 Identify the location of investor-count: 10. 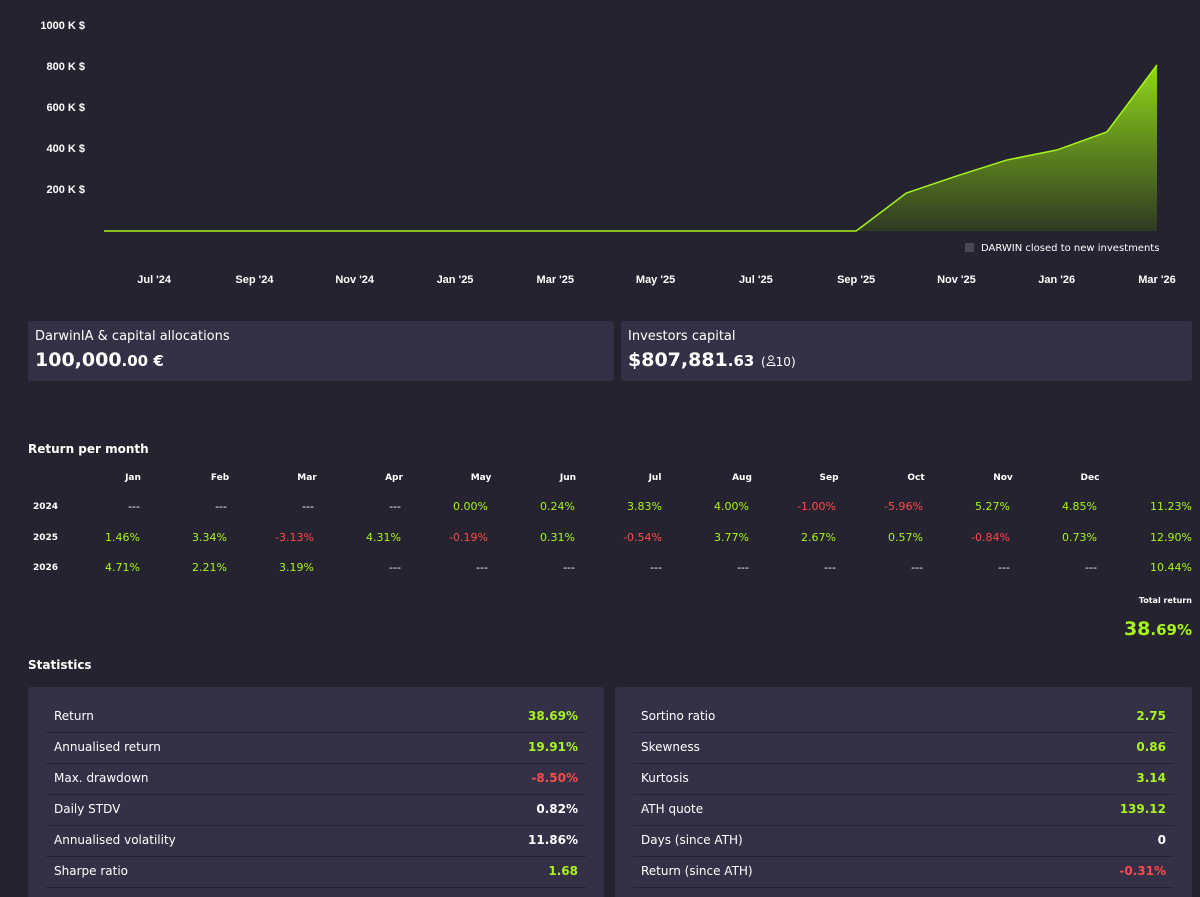
(783, 362).